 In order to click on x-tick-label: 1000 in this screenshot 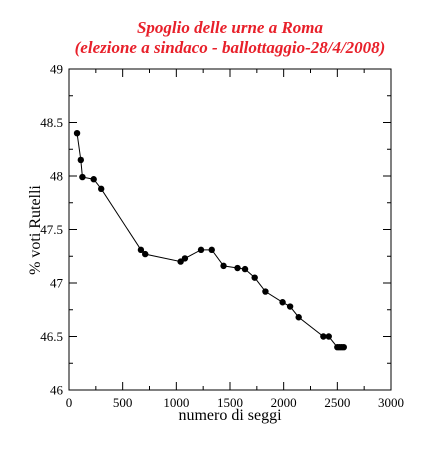, I will do `click(176, 402)`.